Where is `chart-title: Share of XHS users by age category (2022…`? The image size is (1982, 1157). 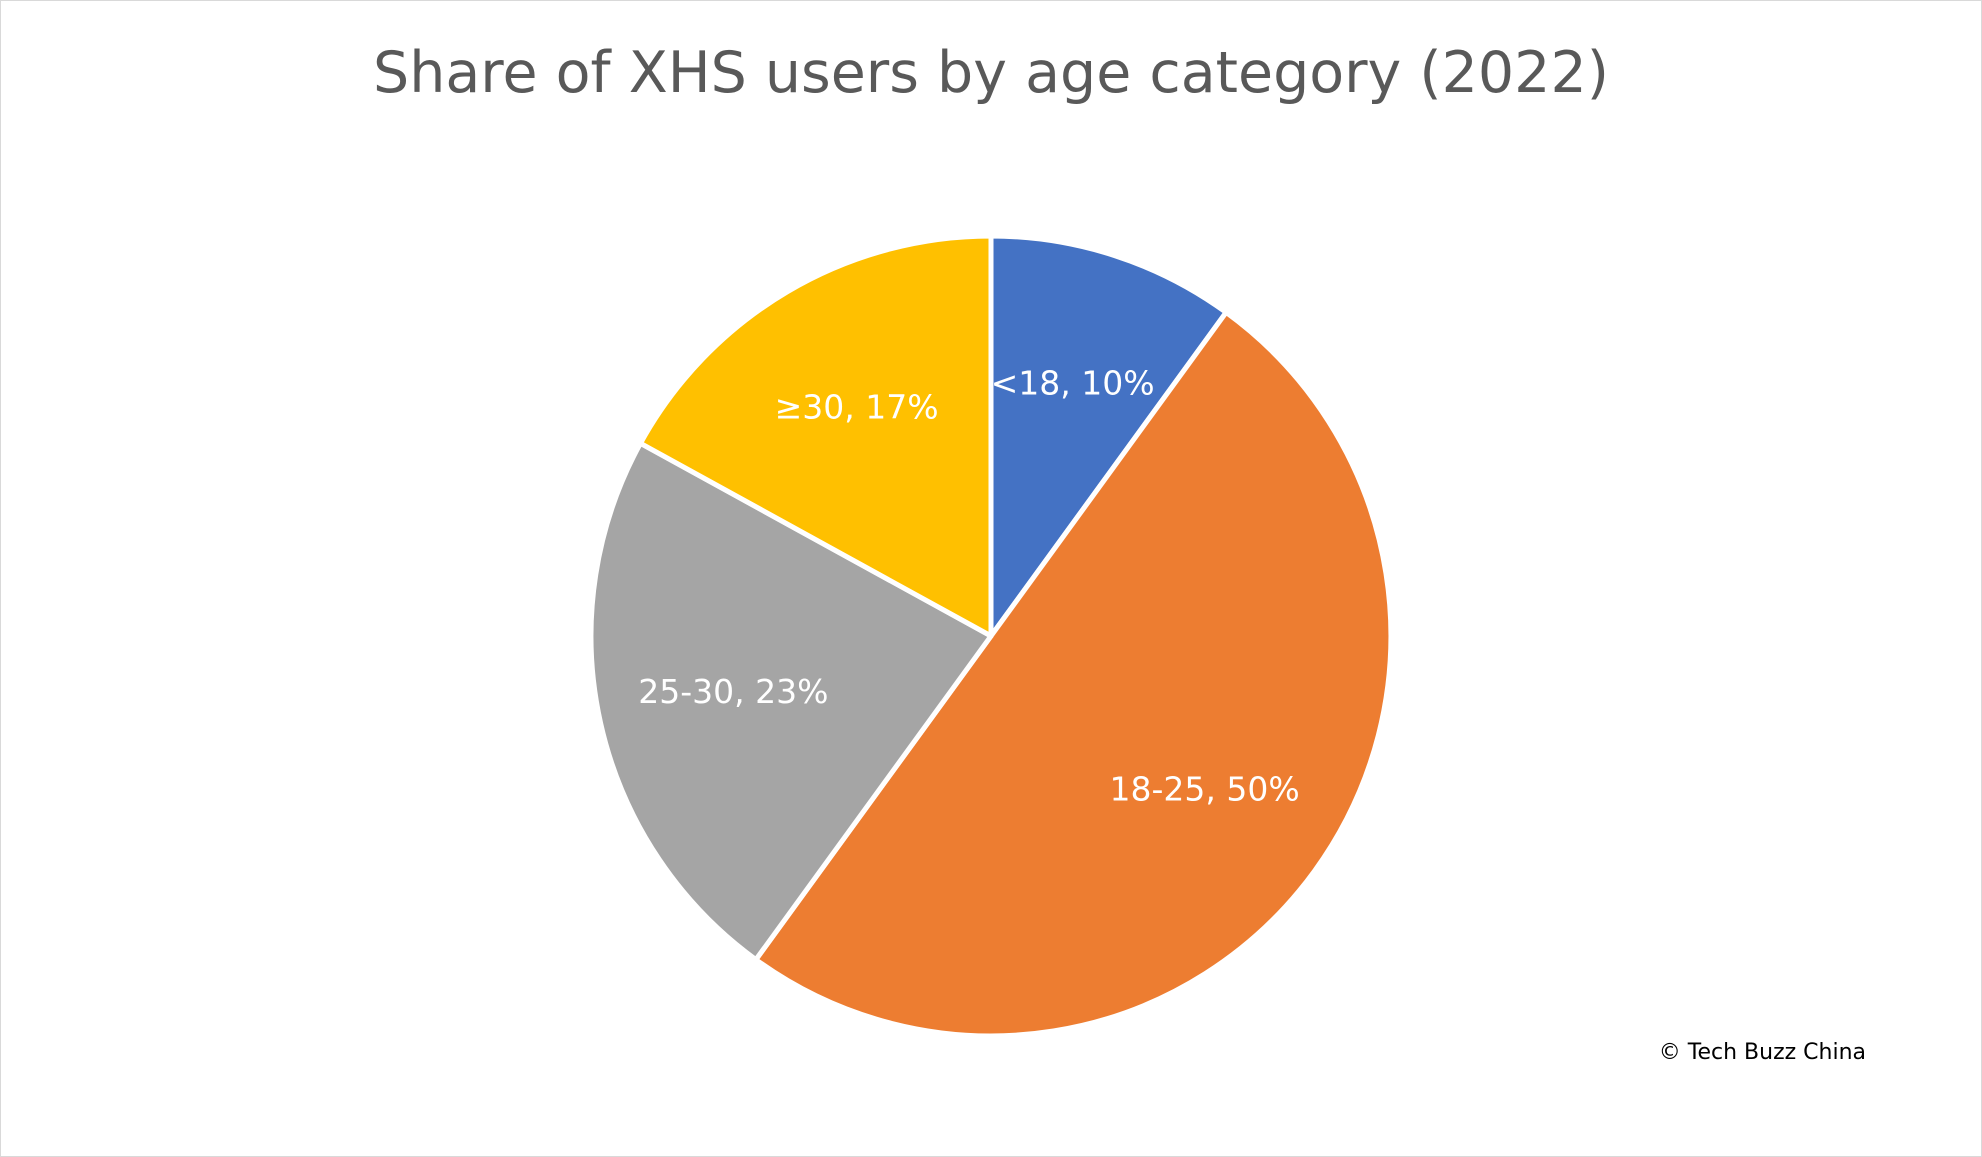 chart-title: Share of XHS users by age category (2022… is located at coordinates (991, 73).